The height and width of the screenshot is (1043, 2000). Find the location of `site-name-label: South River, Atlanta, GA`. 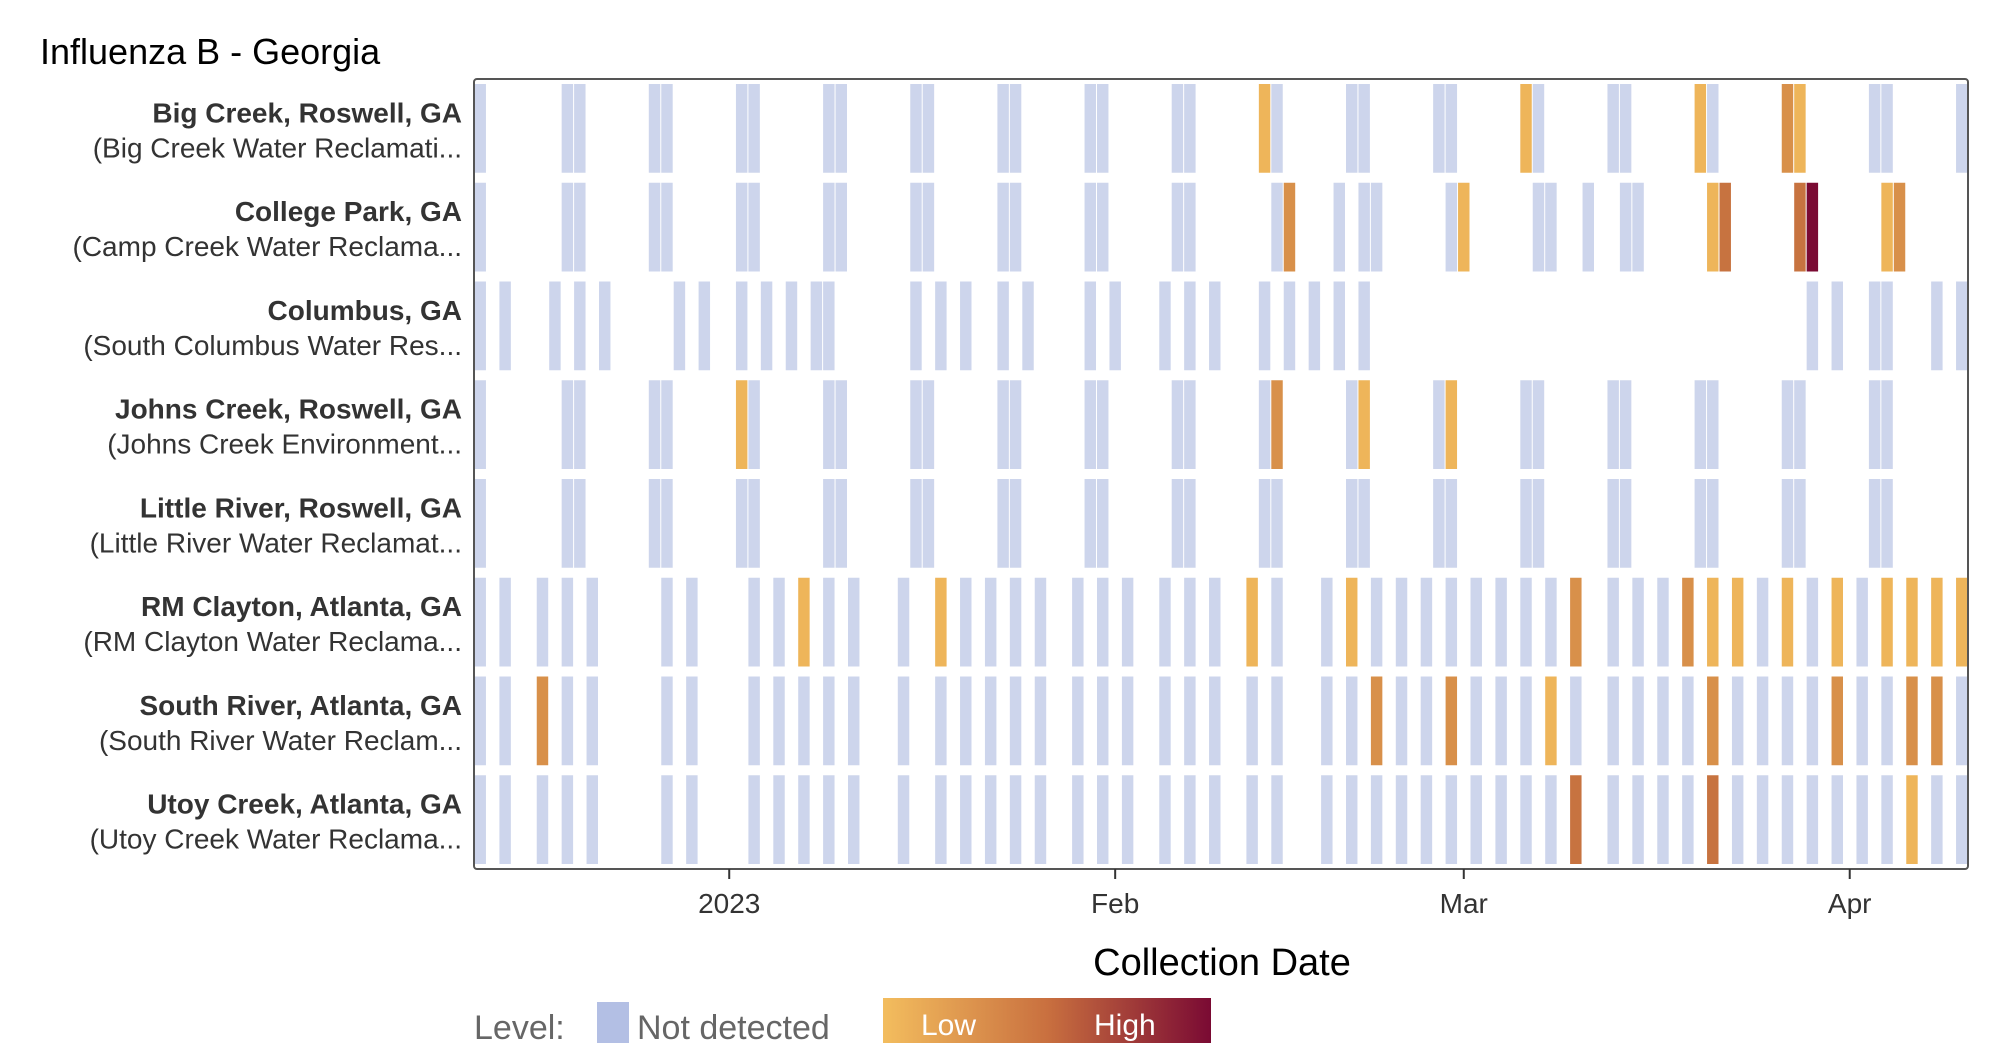

site-name-label: South River, Atlanta, GA is located at coordinates (300, 705).